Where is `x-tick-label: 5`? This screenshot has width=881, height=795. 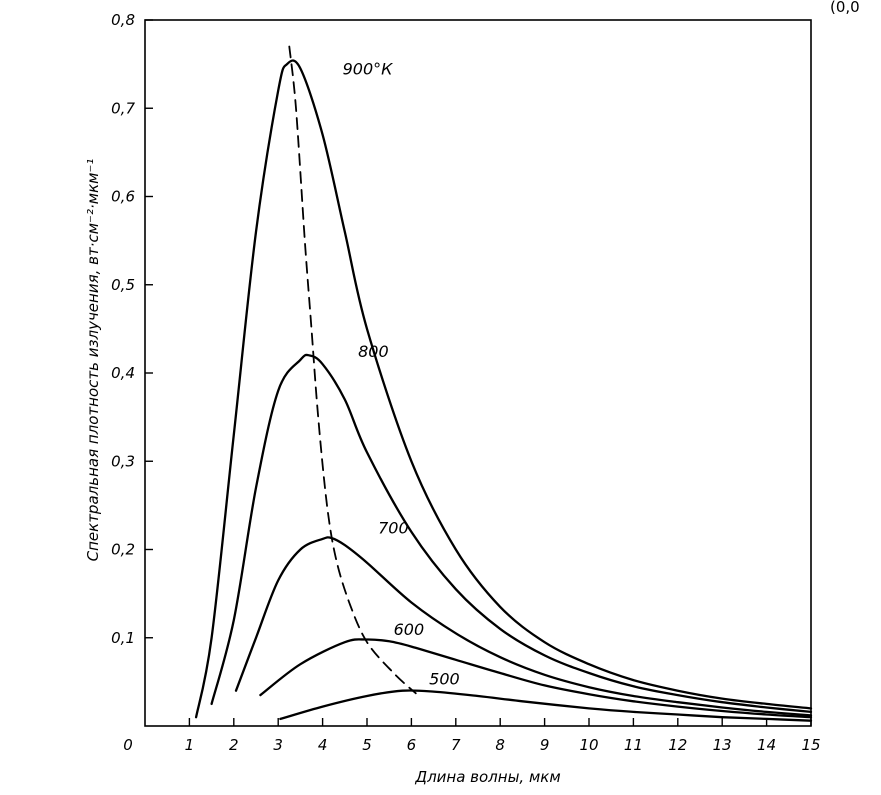 x-tick-label: 5 is located at coordinates (367, 745).